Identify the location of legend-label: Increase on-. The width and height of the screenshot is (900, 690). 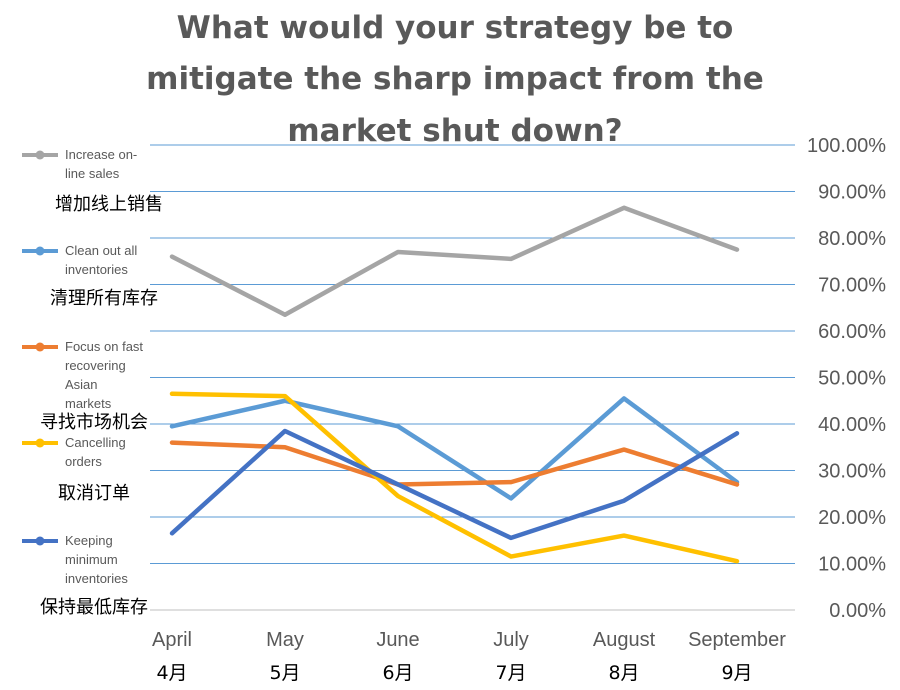
(101, 154).